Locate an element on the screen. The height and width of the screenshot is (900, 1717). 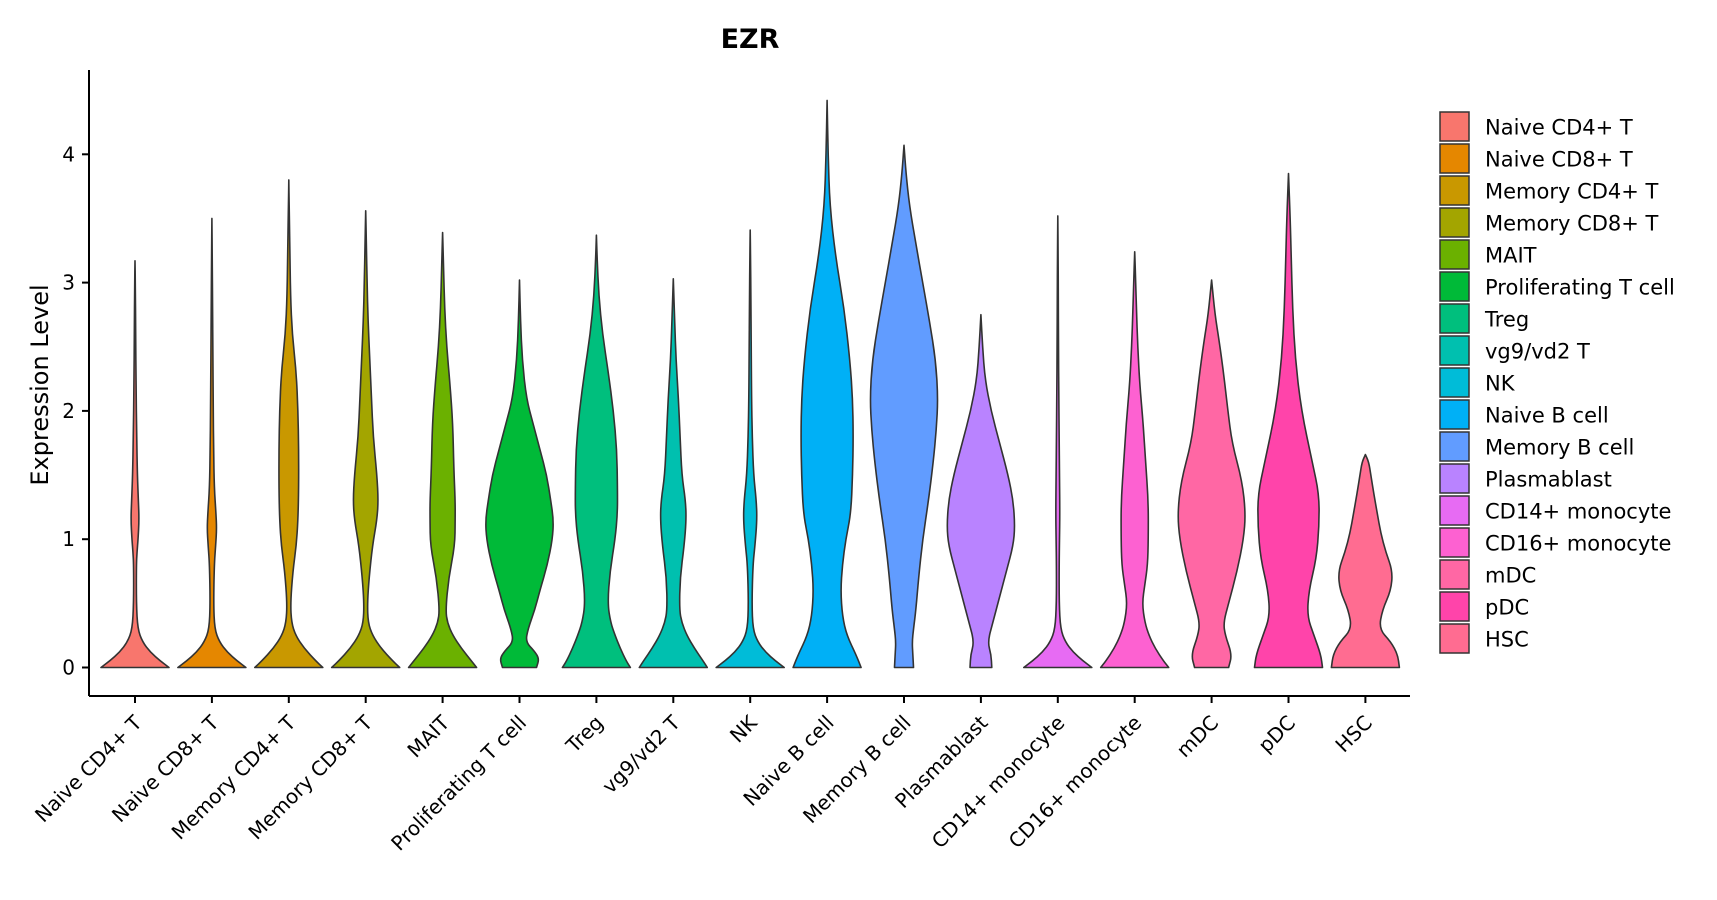
violin-mdc is located at coordinates (1211, 474).